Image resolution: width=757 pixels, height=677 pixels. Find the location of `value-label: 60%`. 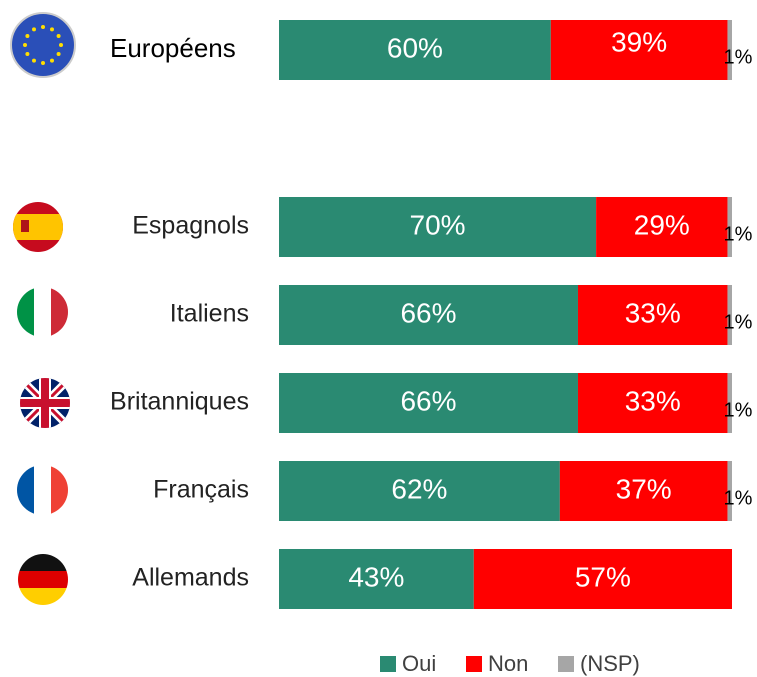

value-label: 60% is located at coordinates (415, 47).